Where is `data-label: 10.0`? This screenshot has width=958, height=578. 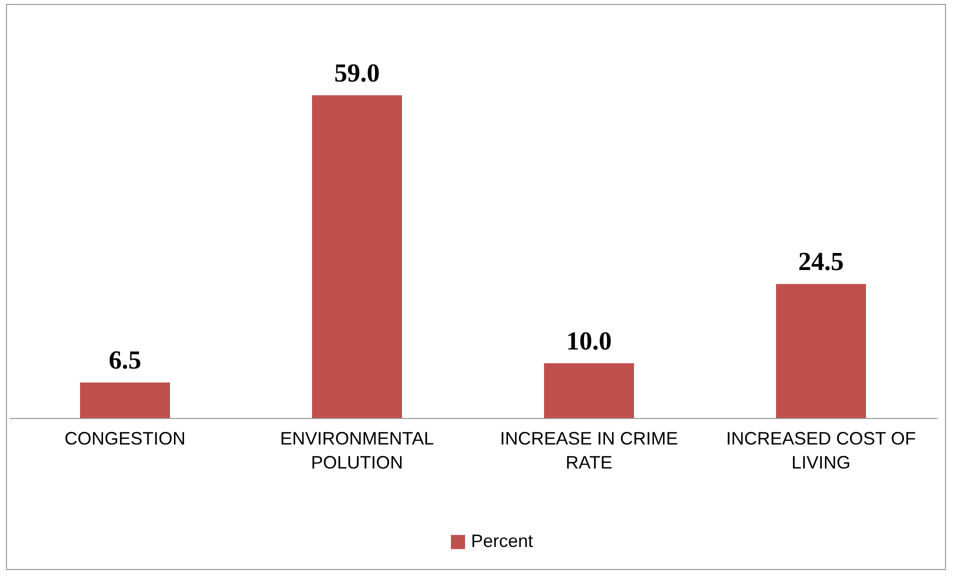
data-label: 10.0 is located at coordinates (589, 341).